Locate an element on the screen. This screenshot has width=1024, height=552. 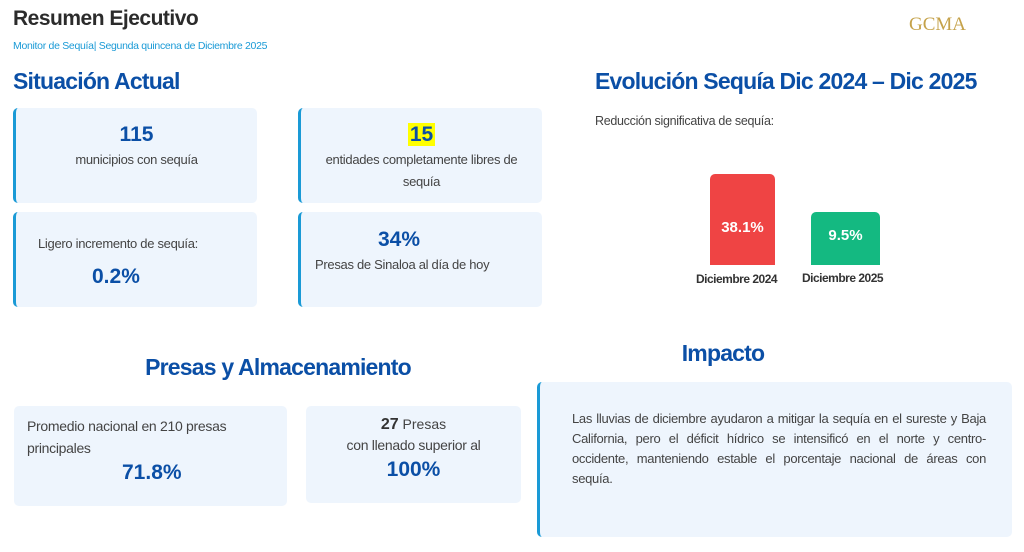
municipios-label: municipios con sequía is located at coordinates (136, 159).